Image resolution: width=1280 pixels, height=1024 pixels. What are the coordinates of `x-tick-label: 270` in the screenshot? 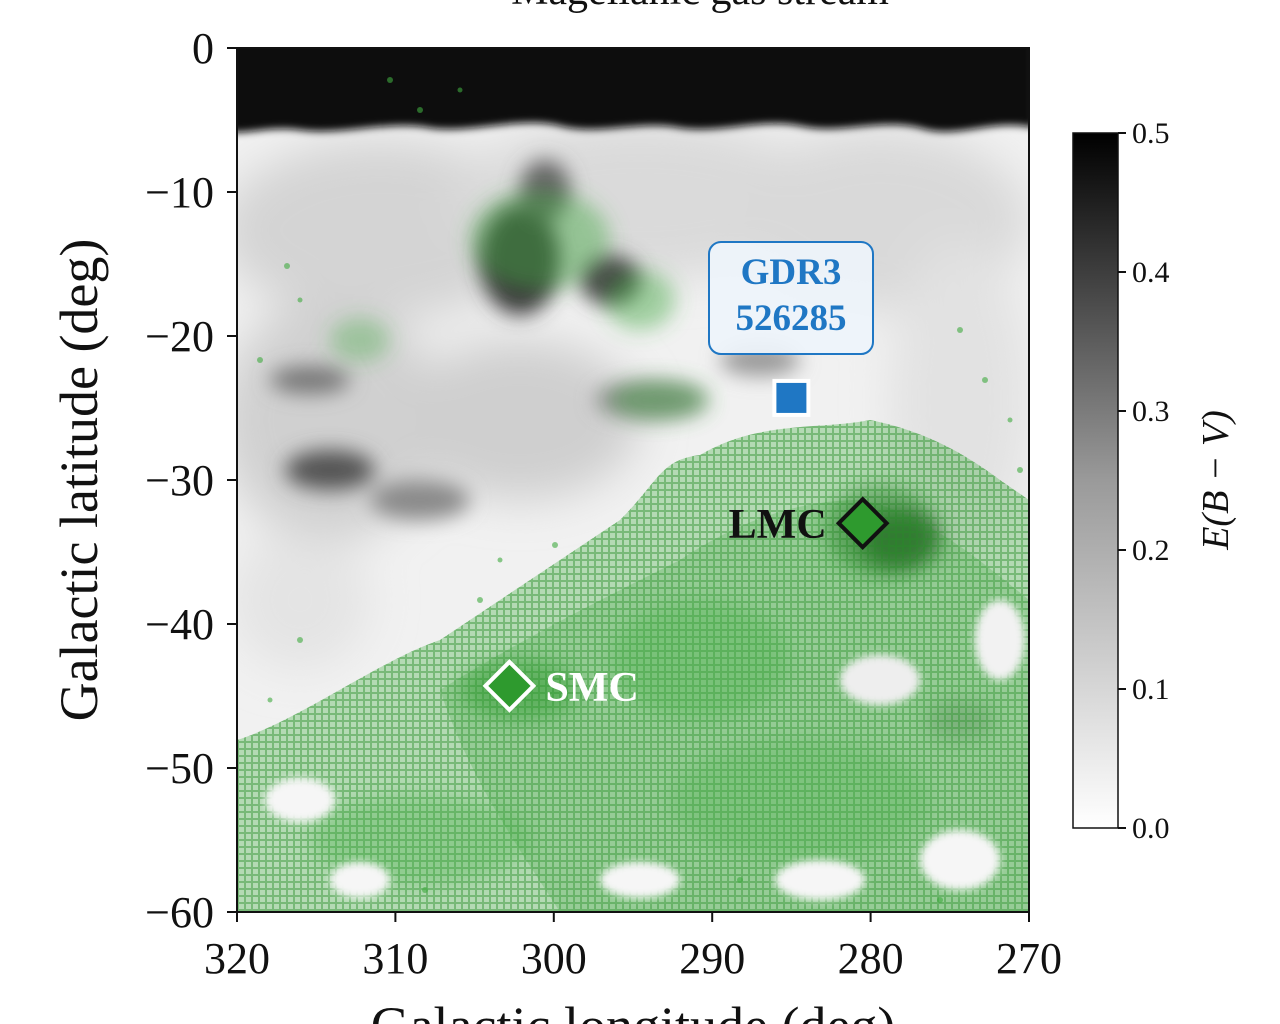 It's located at (1029, 958).